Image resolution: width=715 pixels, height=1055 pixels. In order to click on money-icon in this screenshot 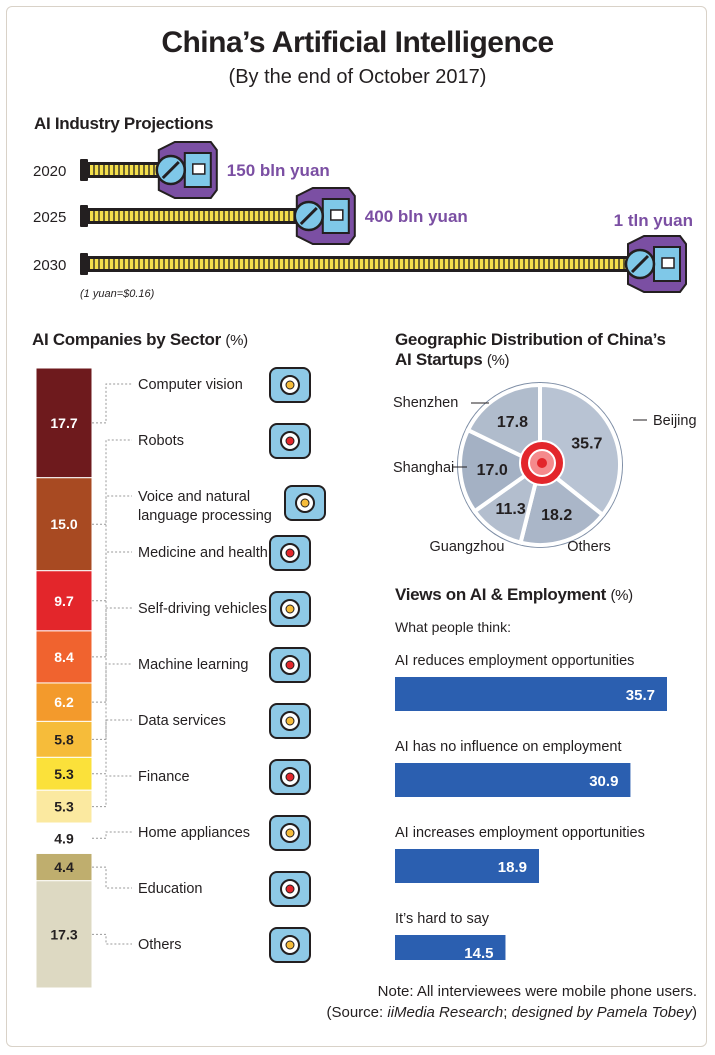, I will do `click(290, 777)`.